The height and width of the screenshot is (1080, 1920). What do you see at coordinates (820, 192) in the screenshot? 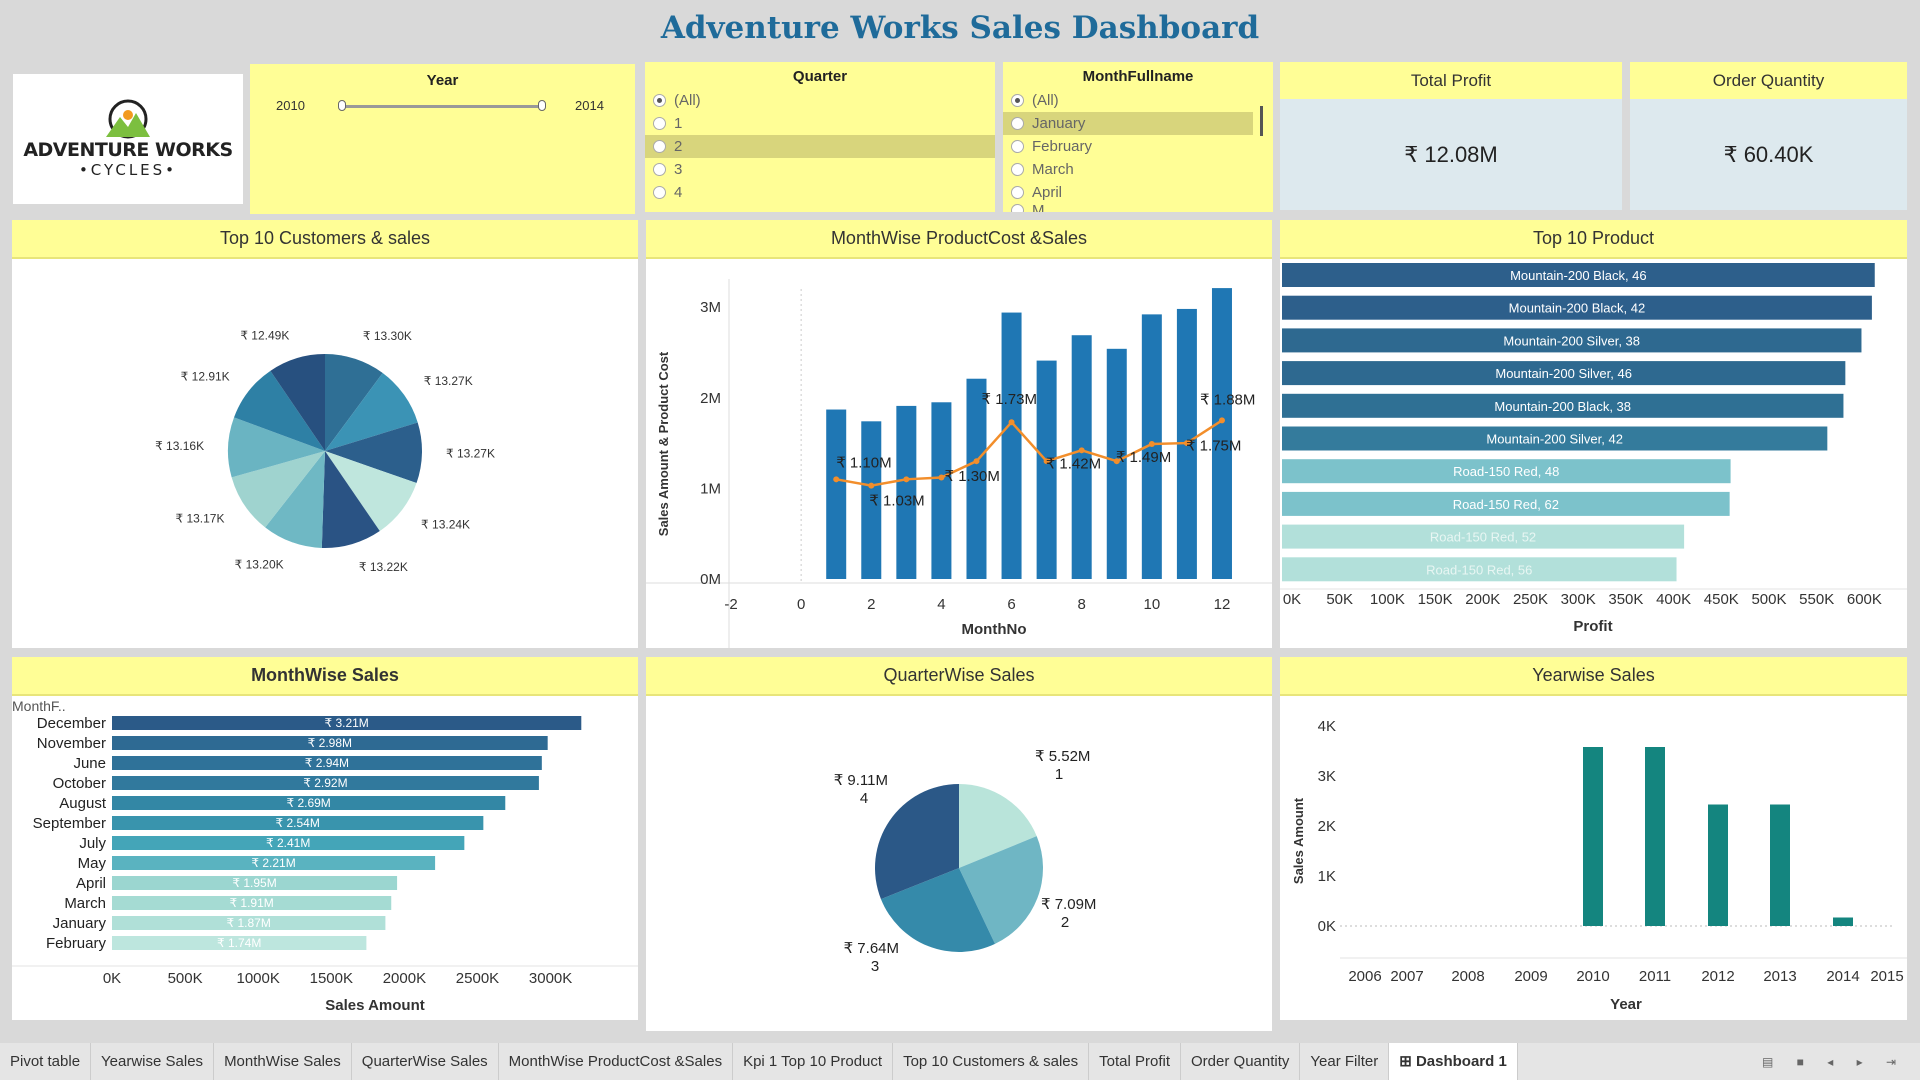
I see `quarter-option: 4` at bounding box center [820, 192].